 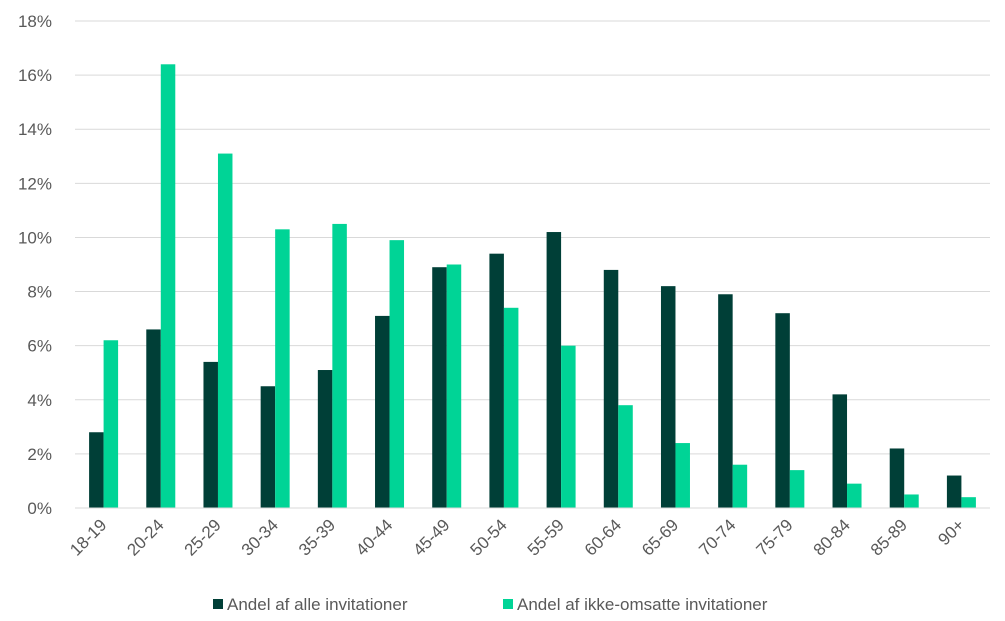 I want to click on y-tick-label: 6%, so click(x=39, y=346).